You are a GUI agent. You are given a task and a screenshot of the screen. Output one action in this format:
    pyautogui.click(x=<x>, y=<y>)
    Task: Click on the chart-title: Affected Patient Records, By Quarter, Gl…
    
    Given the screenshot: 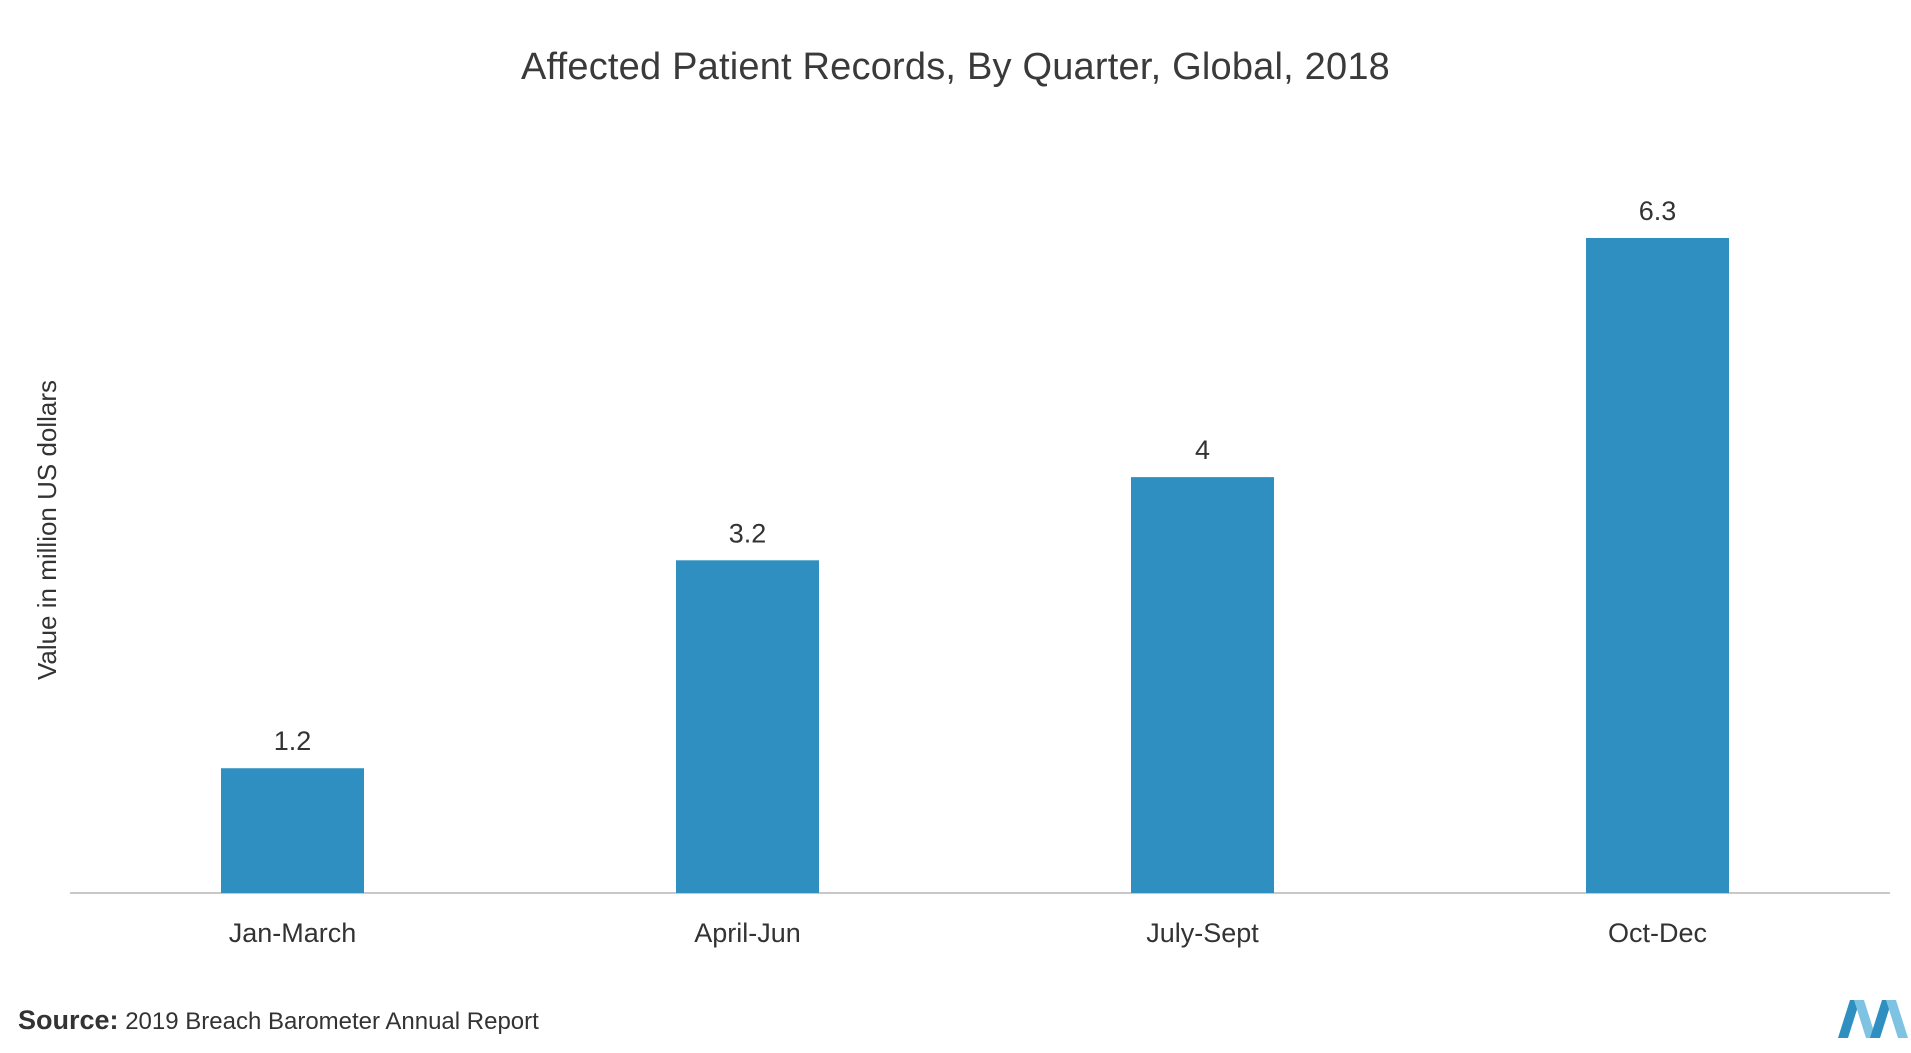 What is the action you would take?
    pyautogui.click(x=955, y=67)
    